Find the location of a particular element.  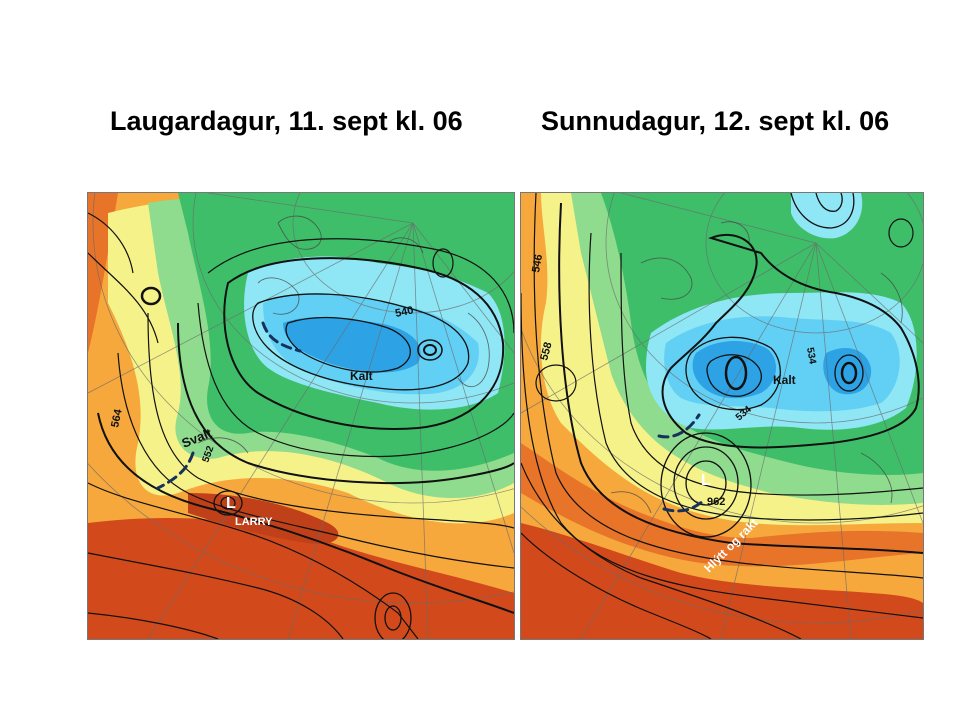

cyan-zone-north is located at coordinates (827, 216).